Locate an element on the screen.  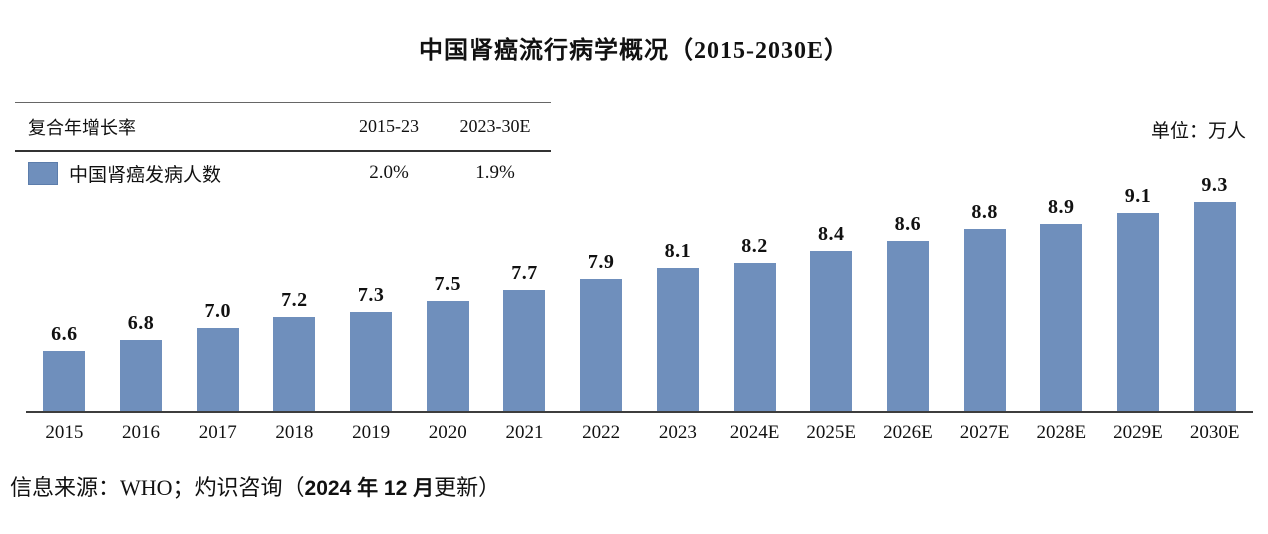
x-axis-tick-label: 2030E is located at coordinates (1214, 432).